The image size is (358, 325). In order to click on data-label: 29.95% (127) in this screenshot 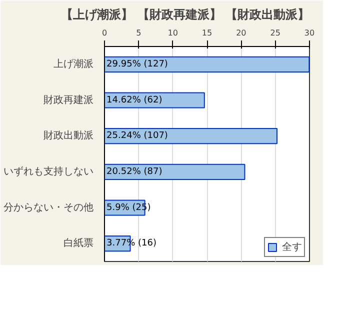, I will do `click(137, 64)`.